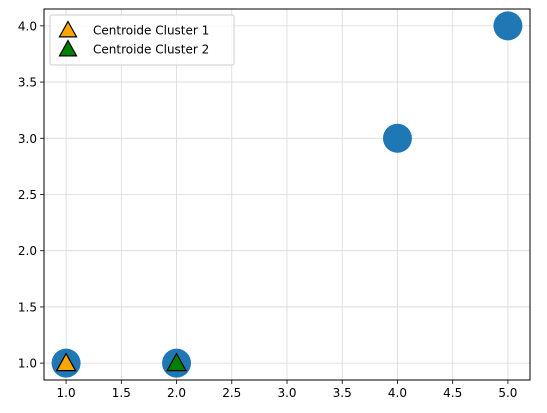 The height and width of the screenshot is (413, 547). Describe the element at coordinates (452, 393) in the screenshot. I see `x-tick-label: 4.5` at that location.